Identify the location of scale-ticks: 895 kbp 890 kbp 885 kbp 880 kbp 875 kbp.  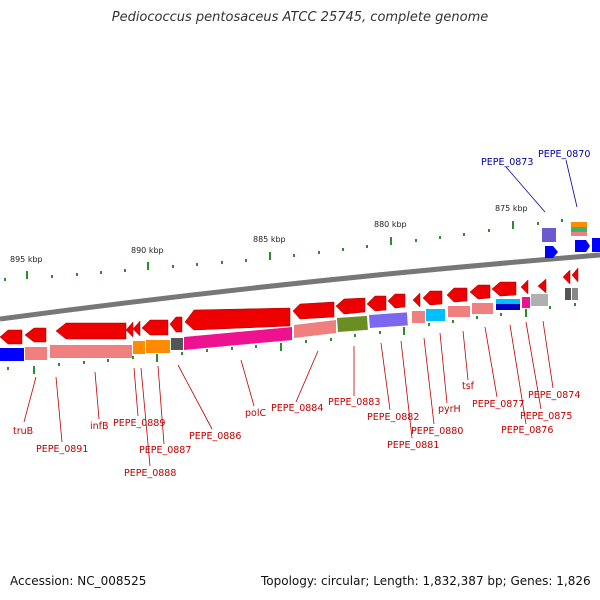
(283, 242).